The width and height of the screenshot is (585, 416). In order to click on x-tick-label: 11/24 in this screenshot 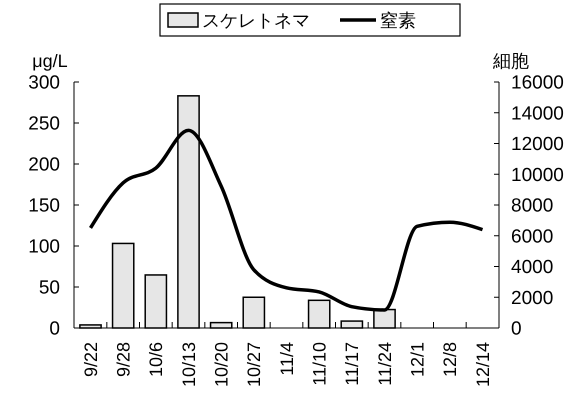, I will do `click(384, 364)`.